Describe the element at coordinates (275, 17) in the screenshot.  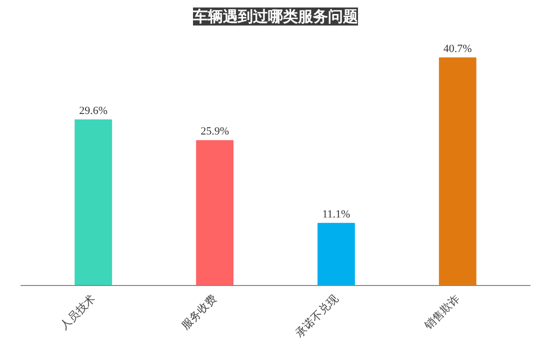
I see `chart-title: 车辆遇到过哪类服务问题` at that location.